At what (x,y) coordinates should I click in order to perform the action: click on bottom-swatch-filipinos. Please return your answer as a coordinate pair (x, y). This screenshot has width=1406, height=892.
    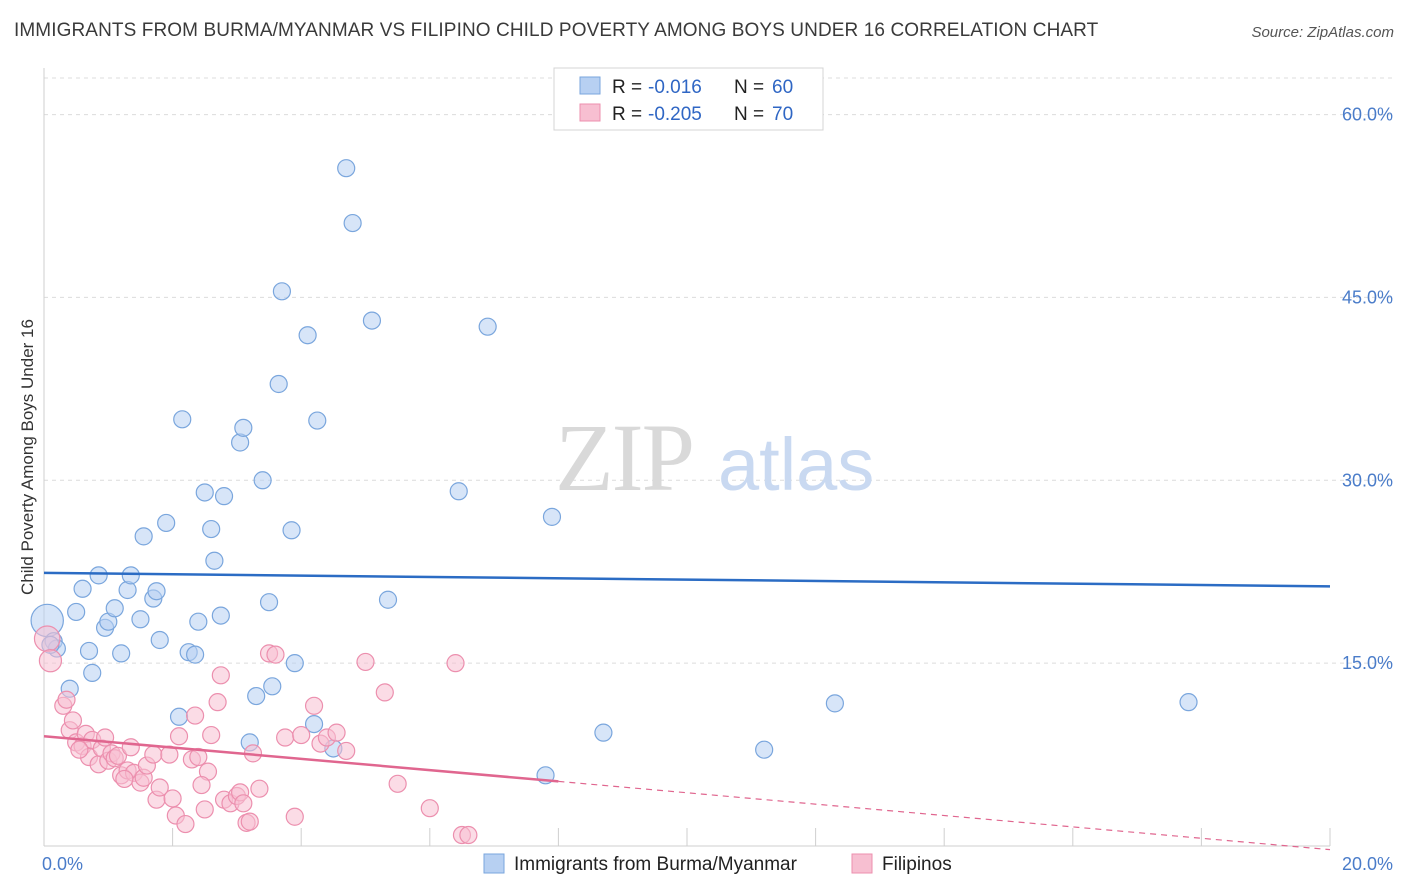
    Looking at the image, I should click on (862, 863).